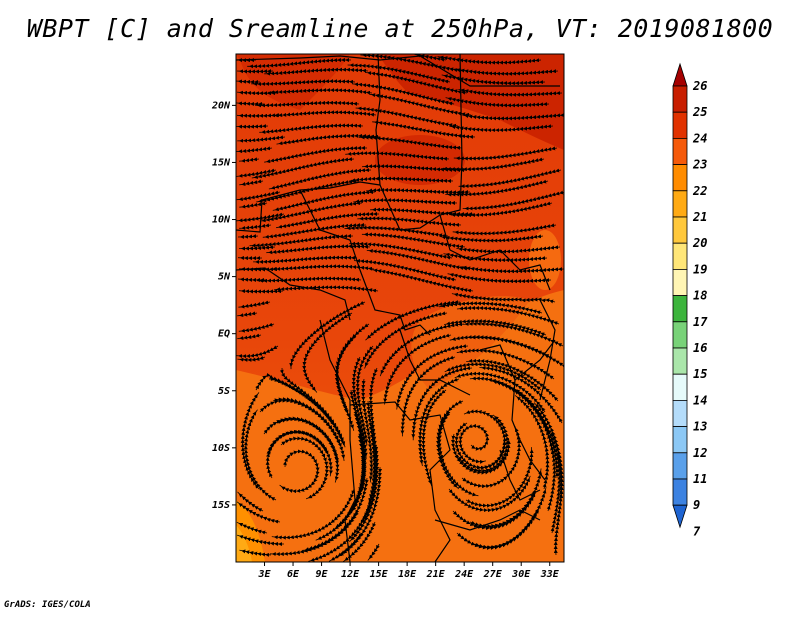 Image resolution: width=800 pixels, height=618 pixels. I want to click on lon-label: 3E, so click(264, 574).